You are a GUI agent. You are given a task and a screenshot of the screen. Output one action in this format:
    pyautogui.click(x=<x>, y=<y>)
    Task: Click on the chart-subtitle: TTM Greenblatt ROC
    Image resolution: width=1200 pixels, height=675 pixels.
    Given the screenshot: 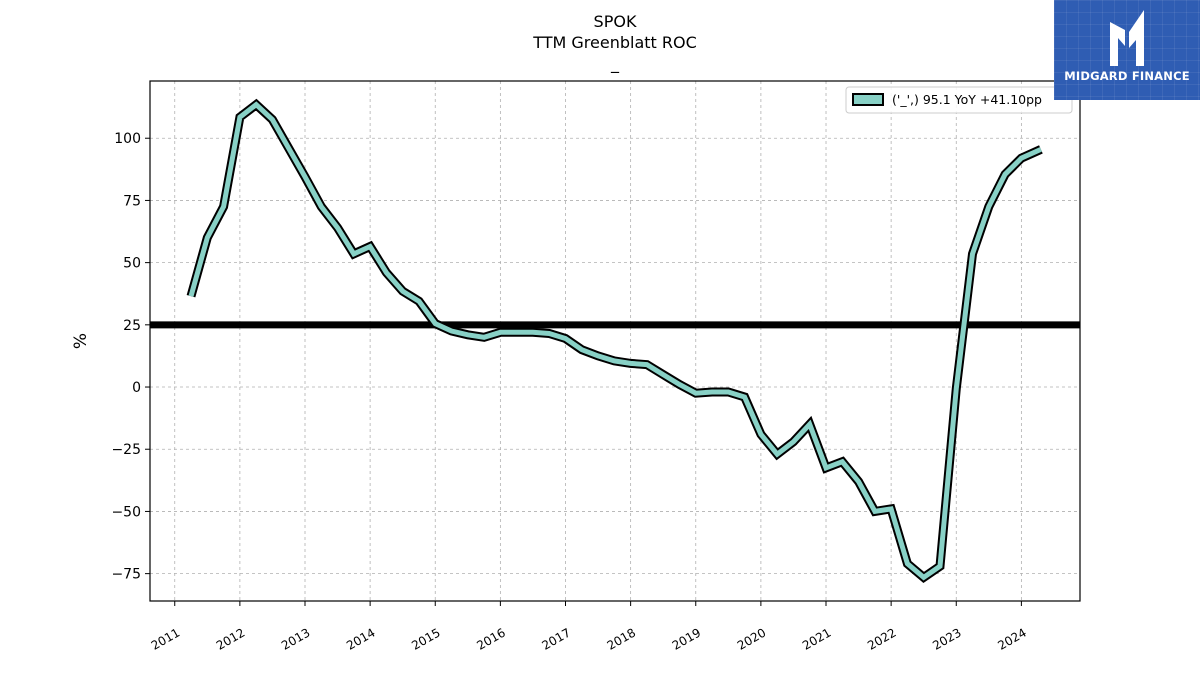 What is the action you would take?
    pyautogui.click(x=614, y=42)
    